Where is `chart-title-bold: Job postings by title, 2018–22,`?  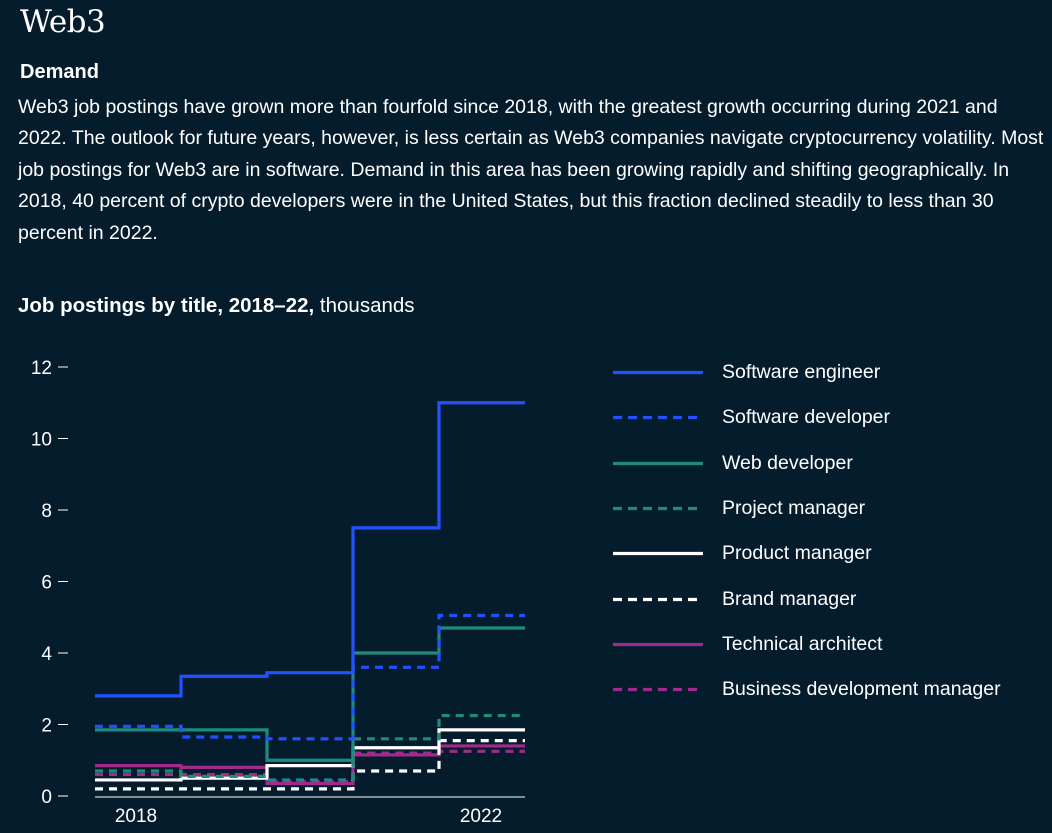
chart-title-bold: Job postings by title, 2018–22, is located at coordinates (166, 305).